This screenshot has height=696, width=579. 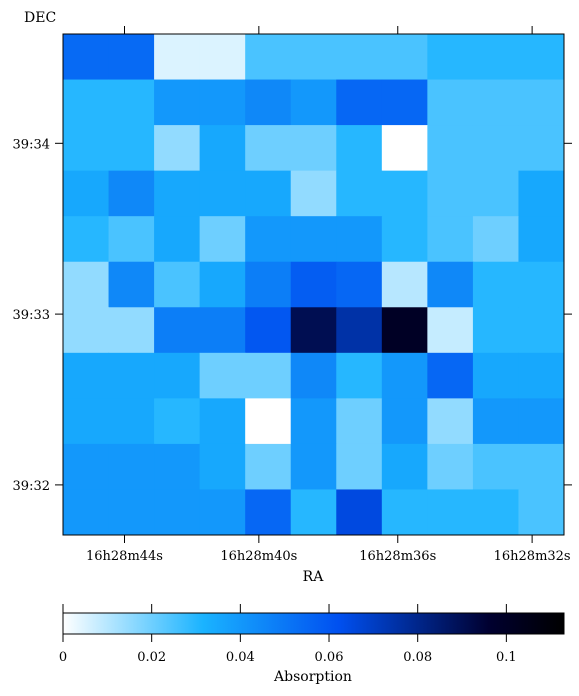 I want to click on x-tick-label: 16h28m36s, so click(x=397, y=556).